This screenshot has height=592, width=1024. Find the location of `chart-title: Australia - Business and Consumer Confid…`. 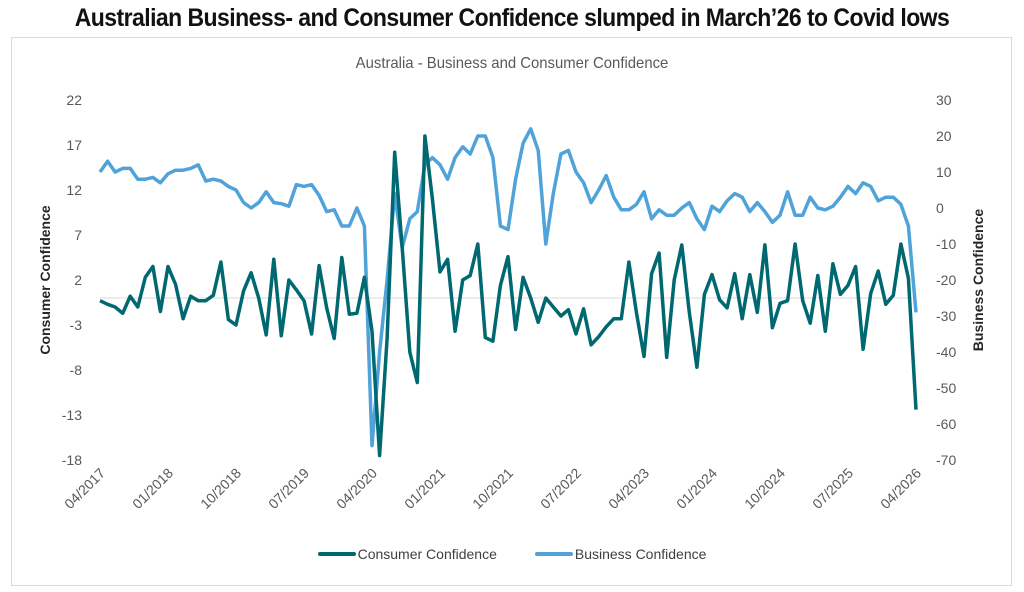

chart-title: Australia - Business and Consumer Confid… is located at coordinates (512, 63).